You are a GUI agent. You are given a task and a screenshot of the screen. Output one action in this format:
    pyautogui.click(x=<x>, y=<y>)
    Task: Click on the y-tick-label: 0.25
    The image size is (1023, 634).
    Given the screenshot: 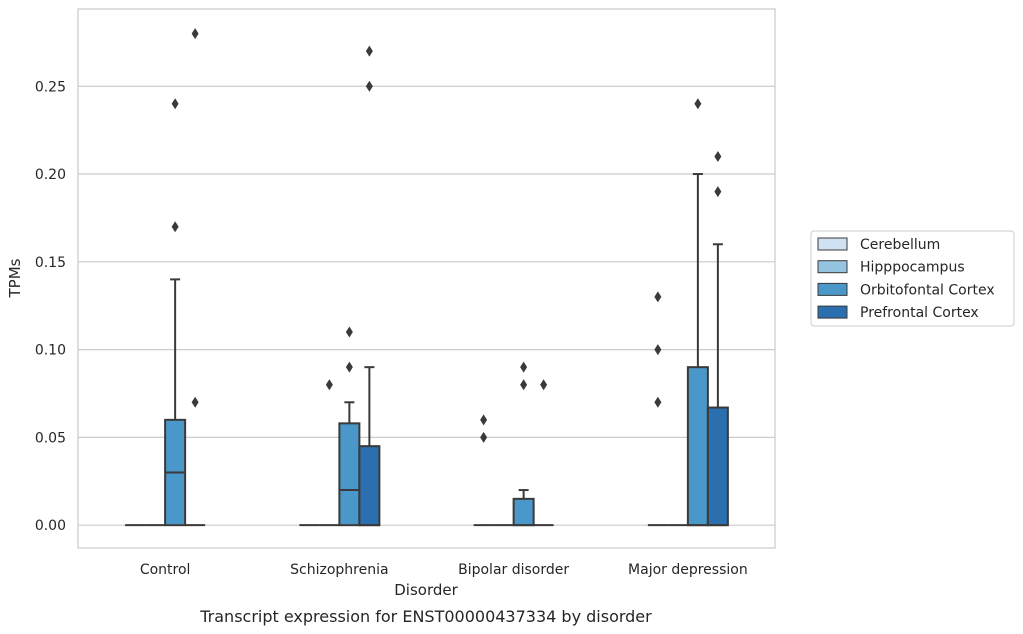 What is the action you would take?
    pyautogui.click(x=50, y=87)
    